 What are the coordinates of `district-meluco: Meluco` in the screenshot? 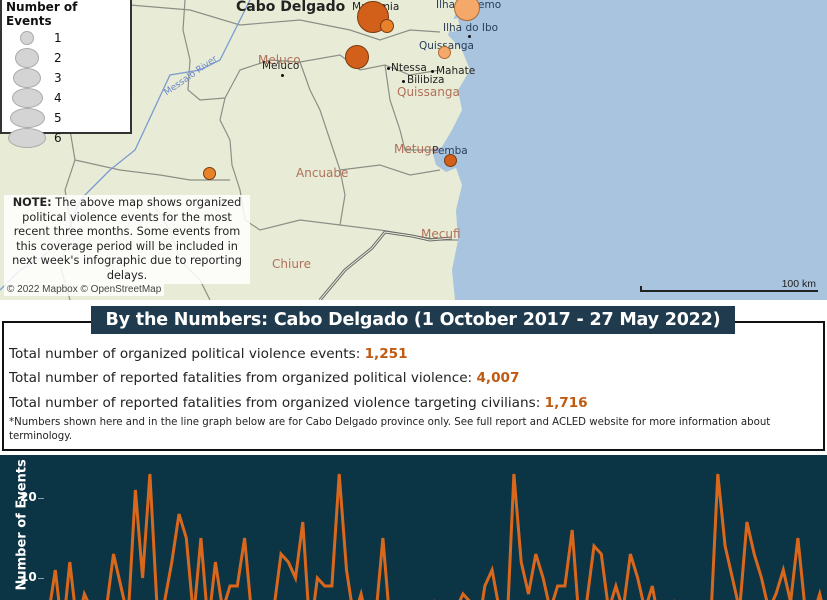 It's located at (279, 60).